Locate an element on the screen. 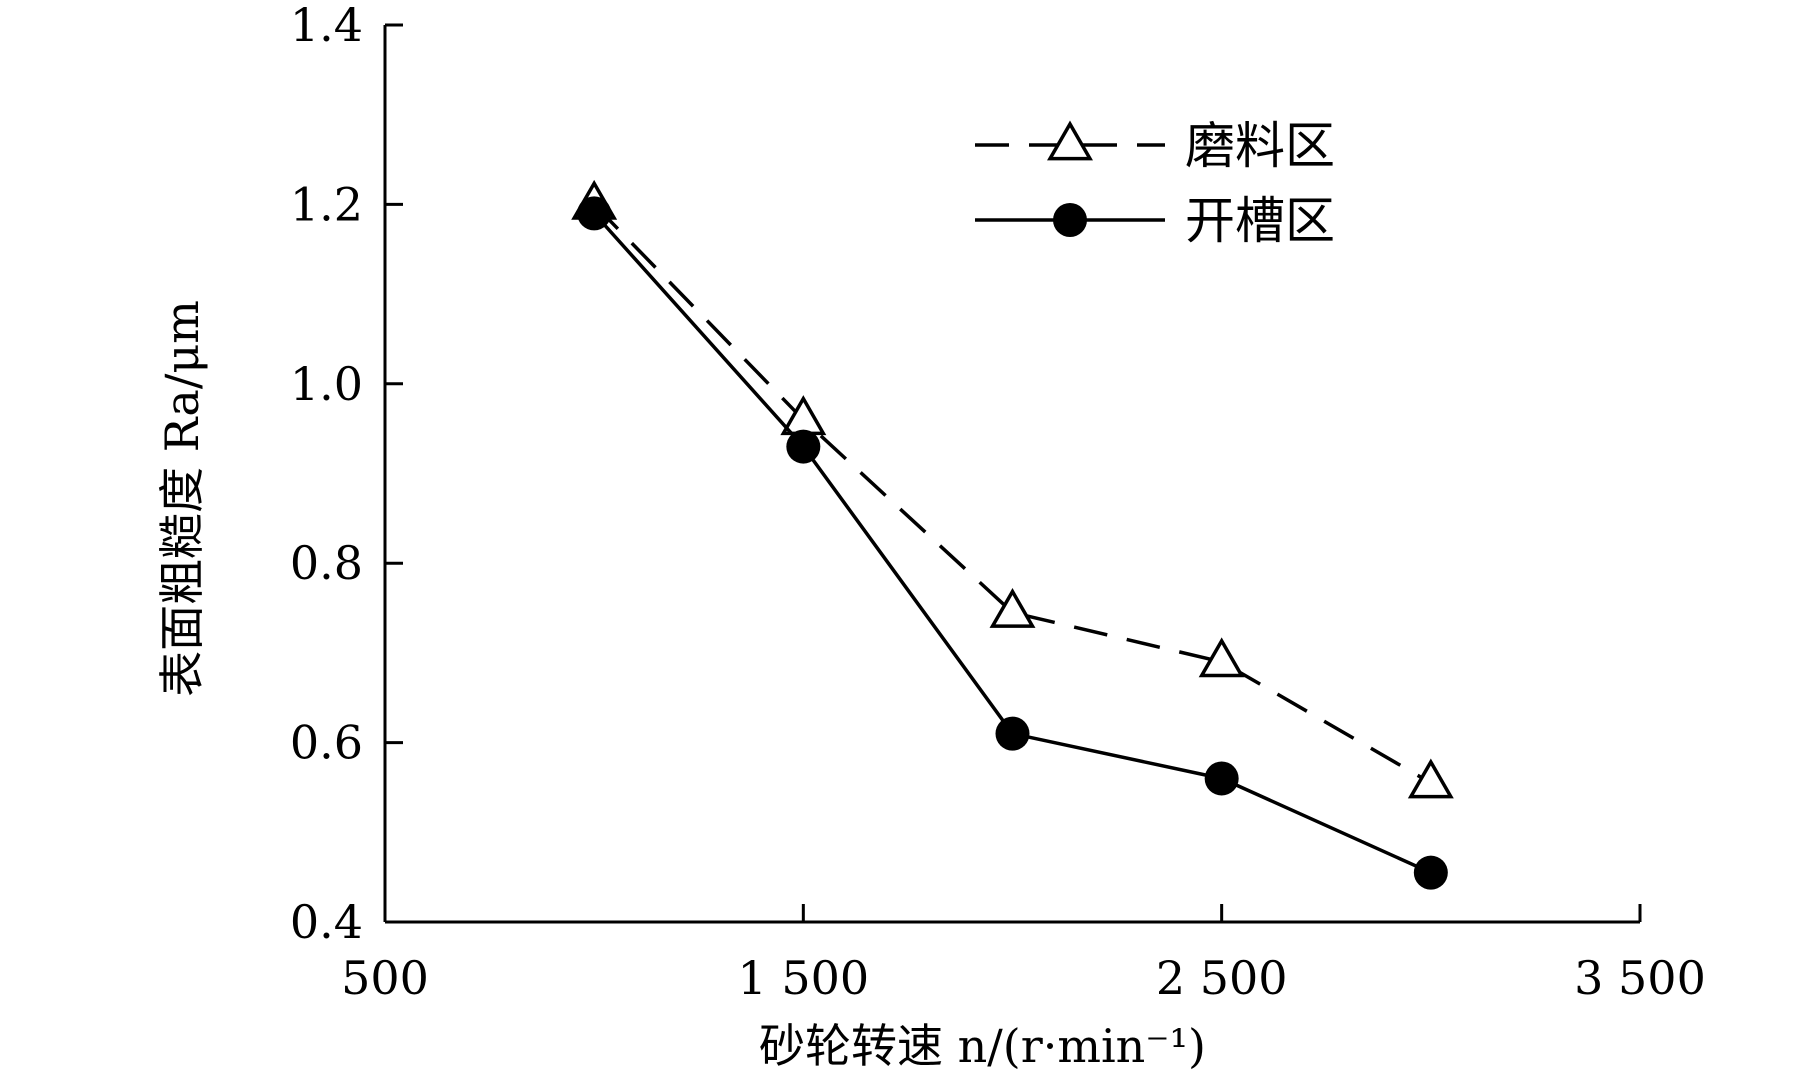 The height and width of the screenshot is (1077, 1819). y-tick-label: 0.6 is located at coordinates (326, 743).